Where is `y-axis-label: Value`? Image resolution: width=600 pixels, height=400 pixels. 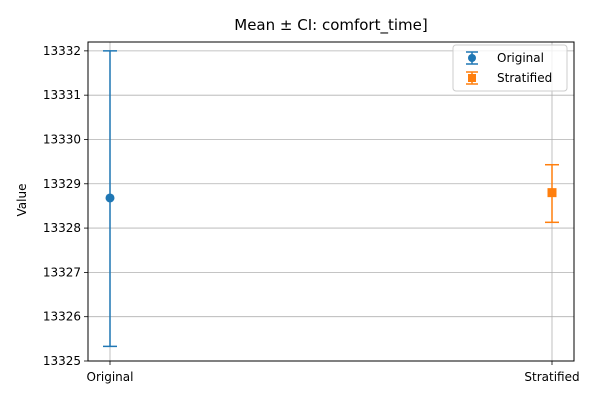
y-axis-label: Value is located at coordinates (22, 200).